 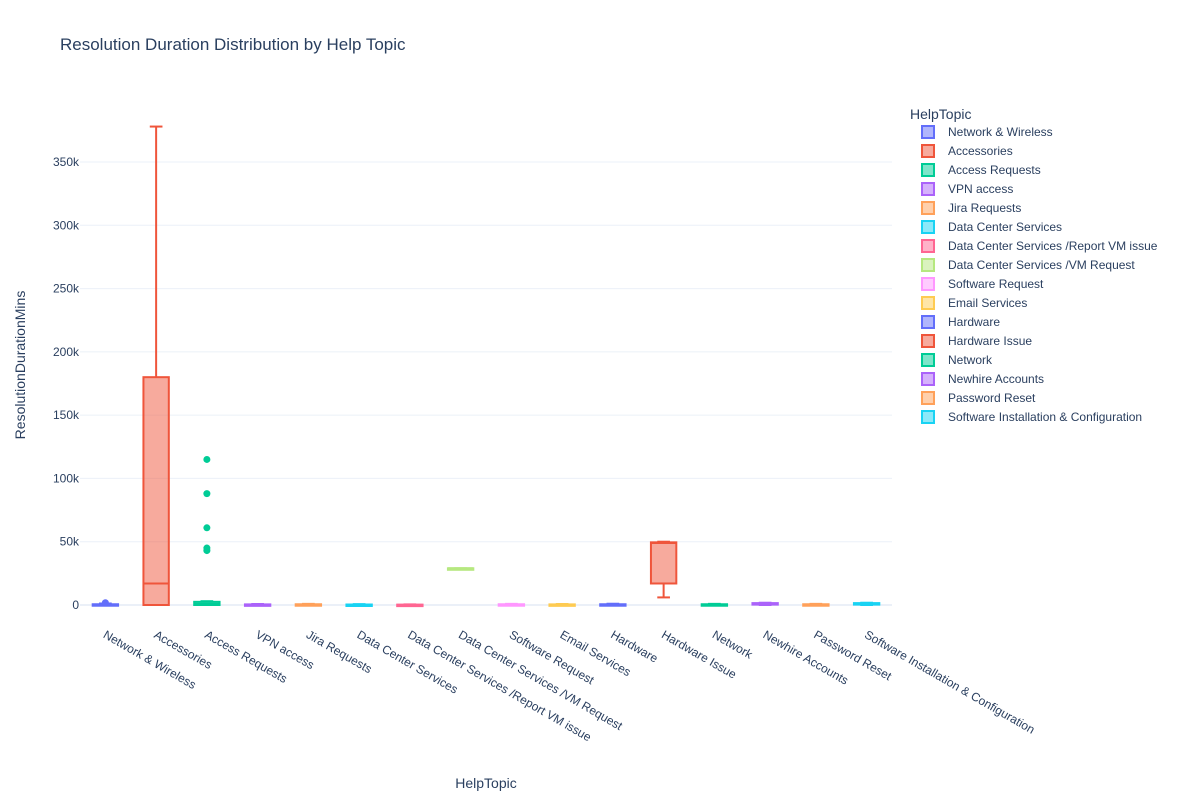 What do you see at coordinates (816, 604) in the screenshot?
I see `box-password-reset` at bounding box center [816, 604].